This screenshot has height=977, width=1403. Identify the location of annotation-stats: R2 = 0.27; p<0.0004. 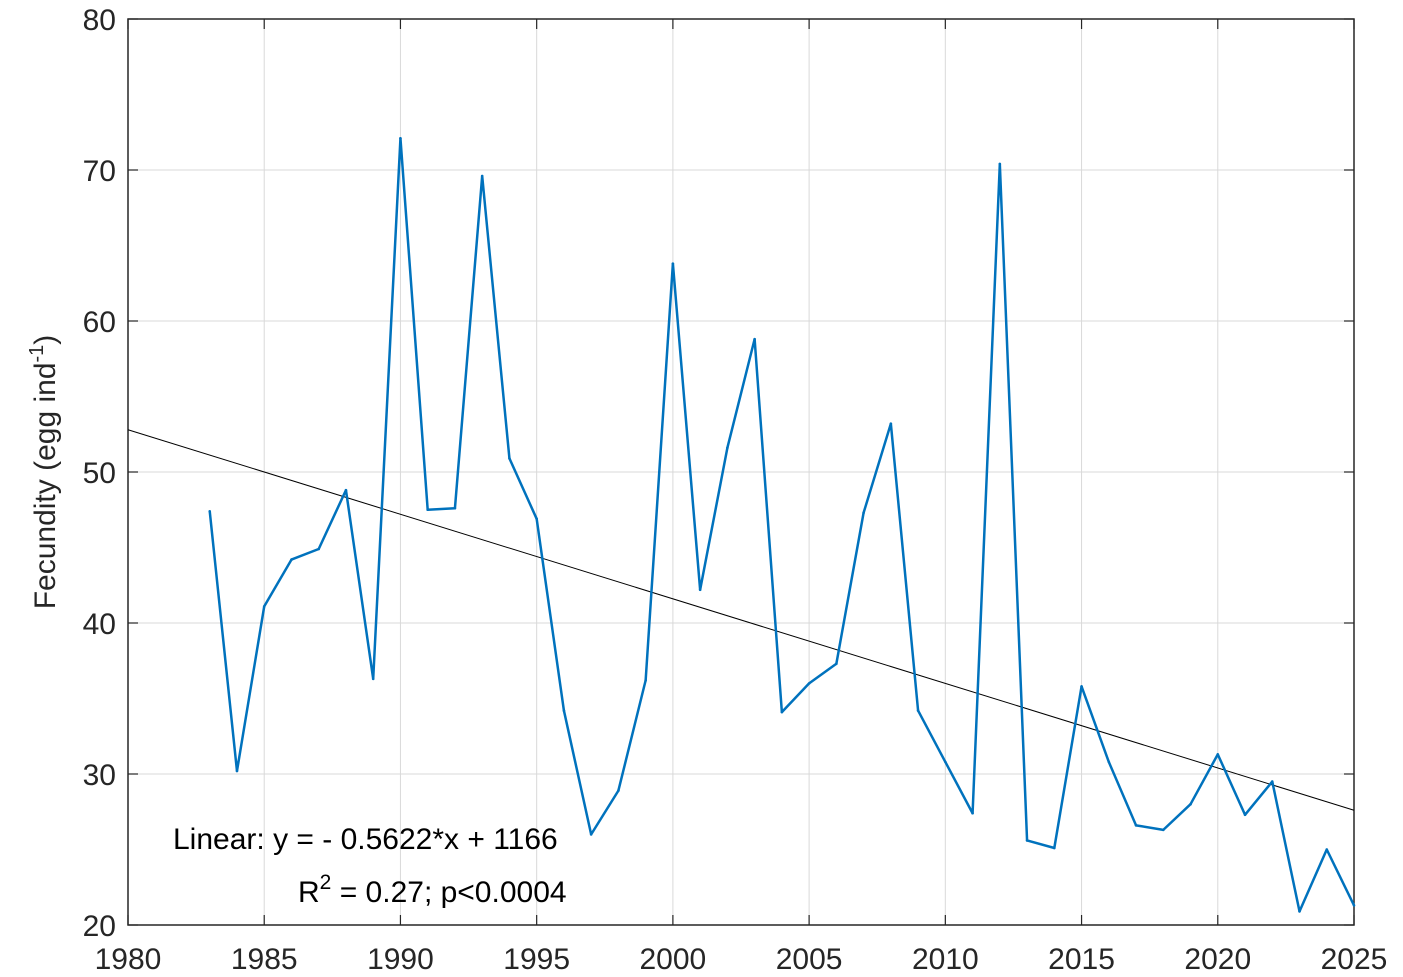
(432, 890).